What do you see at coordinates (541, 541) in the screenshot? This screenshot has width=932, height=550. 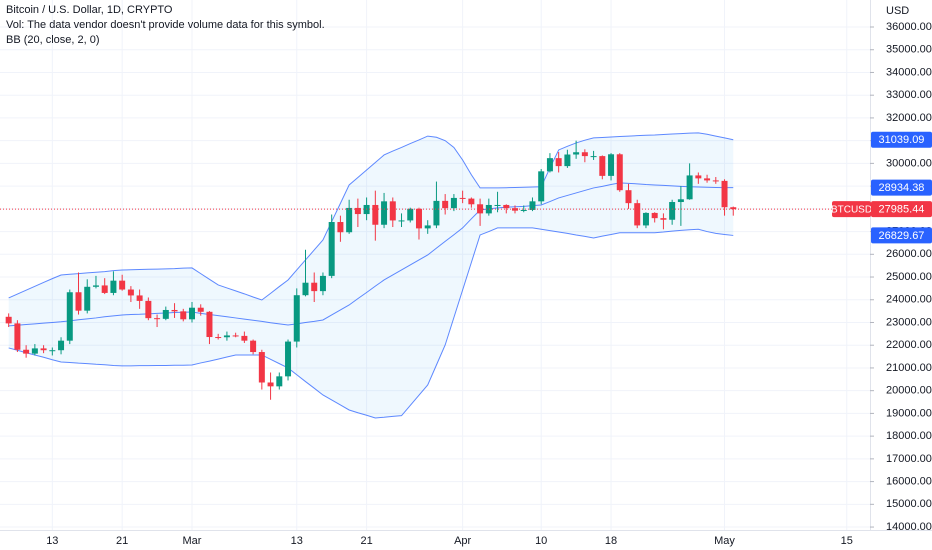 I see `x-tick-label: 10` at bounding box center [541, 541].